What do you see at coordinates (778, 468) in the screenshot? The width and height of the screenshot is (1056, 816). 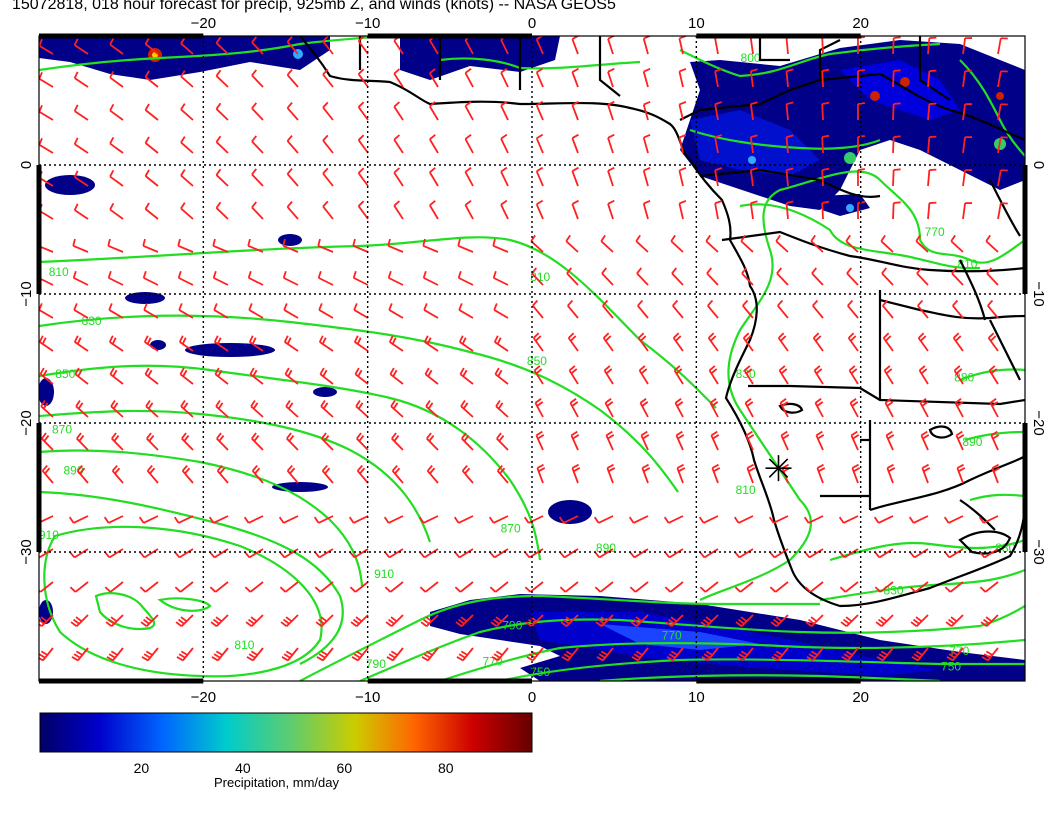 I see `star-marker` at bounding box center [778, 468].